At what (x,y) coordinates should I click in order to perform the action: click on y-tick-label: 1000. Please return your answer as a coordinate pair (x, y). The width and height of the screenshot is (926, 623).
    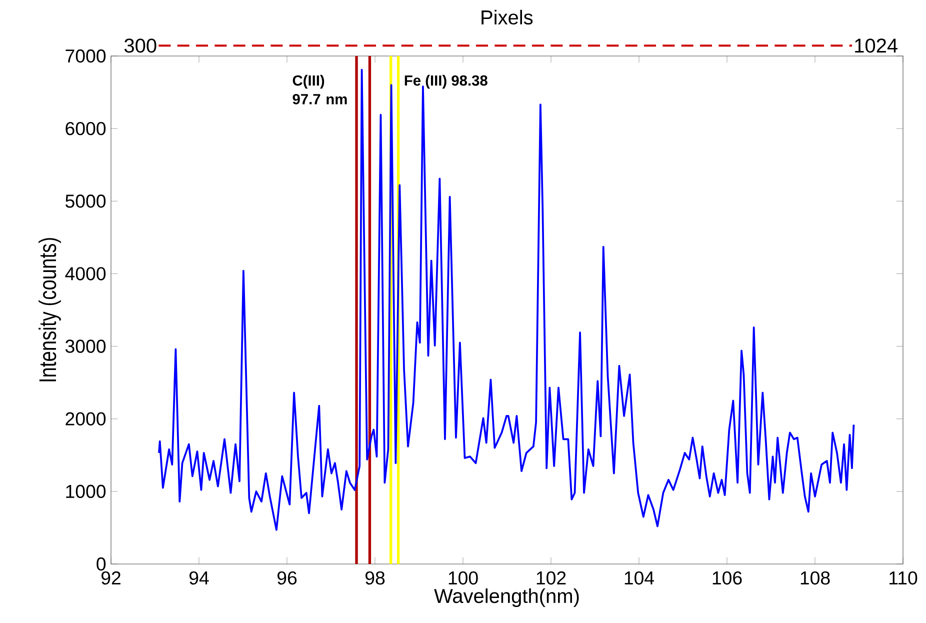
    Looking at the image, I should click on (86, 491).